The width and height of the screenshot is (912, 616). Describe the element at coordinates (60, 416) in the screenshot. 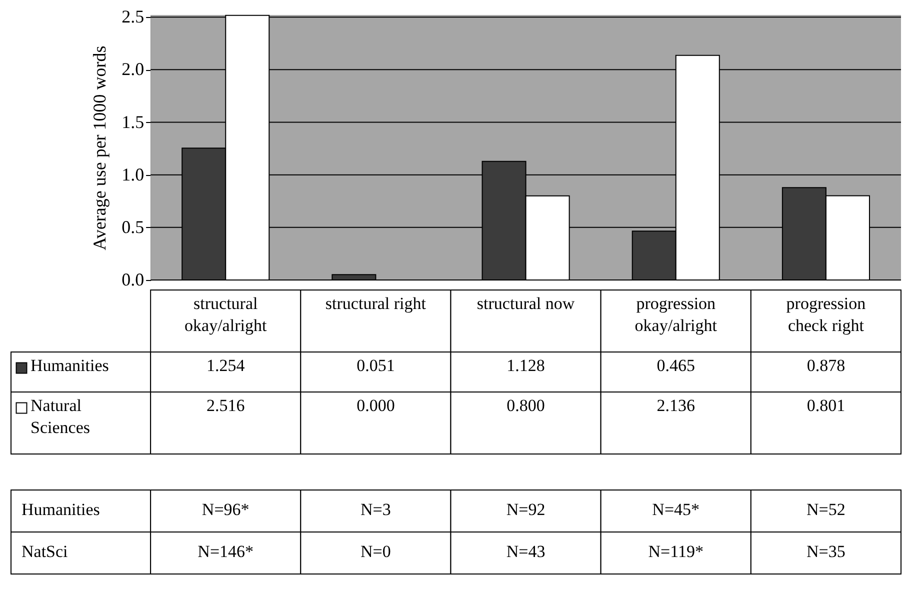

I see `legend-label: Natural Sciences` at that location.